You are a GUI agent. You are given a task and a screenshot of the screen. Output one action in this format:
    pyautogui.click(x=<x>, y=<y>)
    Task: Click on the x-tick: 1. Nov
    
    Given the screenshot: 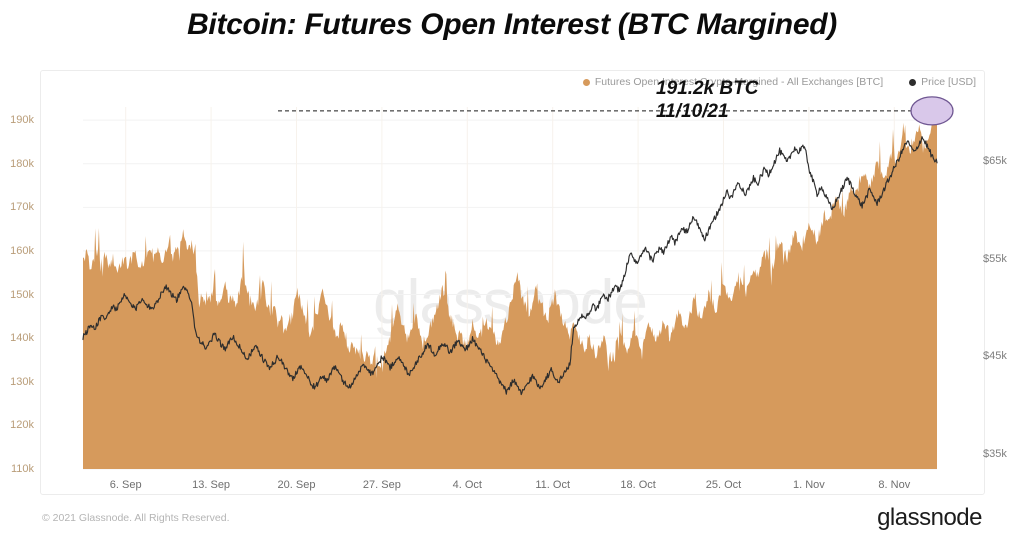 What is the action you would take?
    pyautogui.click(x=808, y=485)
    